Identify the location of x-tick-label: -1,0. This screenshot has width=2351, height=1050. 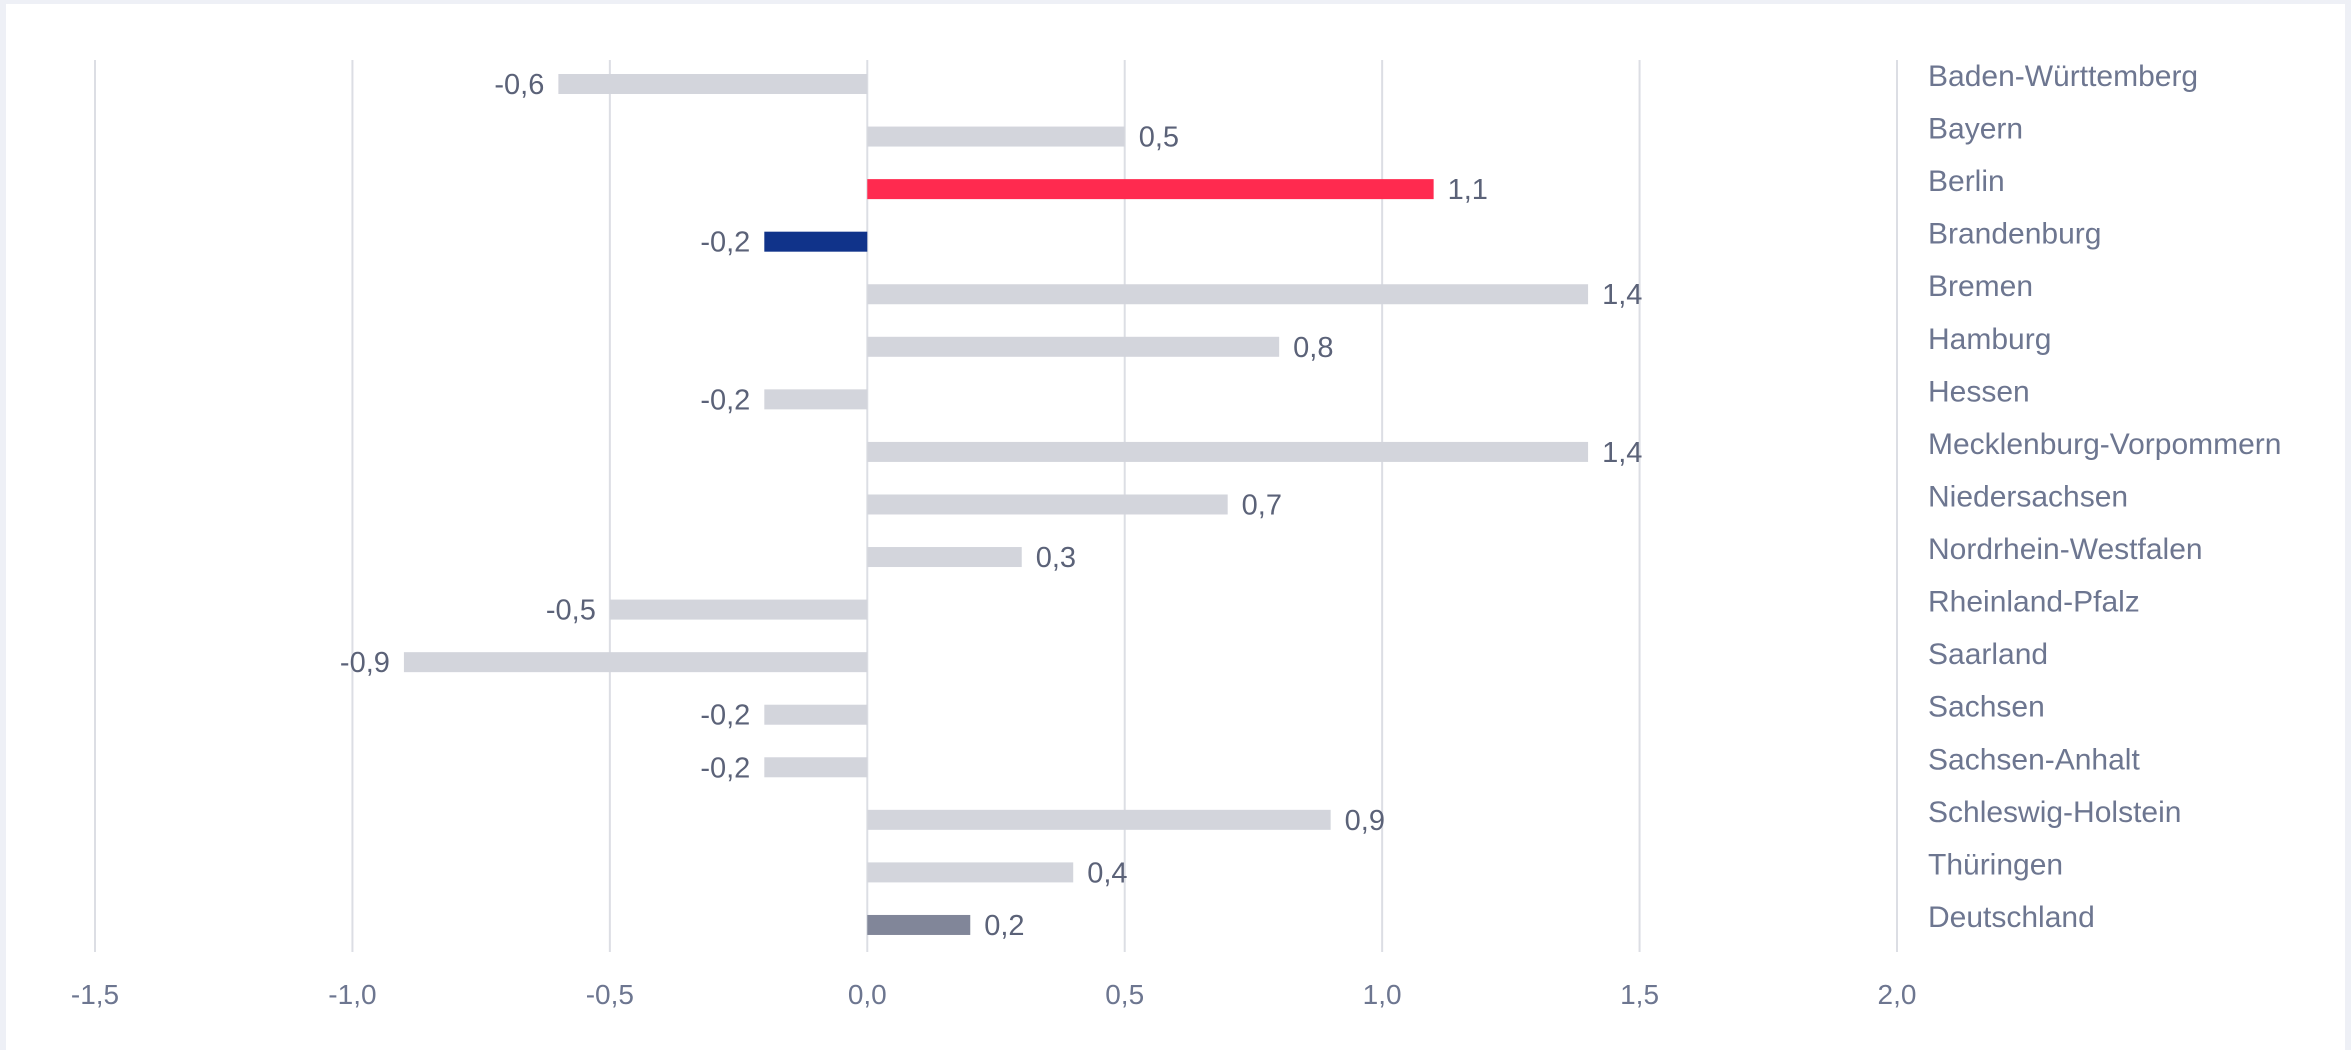
(352, 994).